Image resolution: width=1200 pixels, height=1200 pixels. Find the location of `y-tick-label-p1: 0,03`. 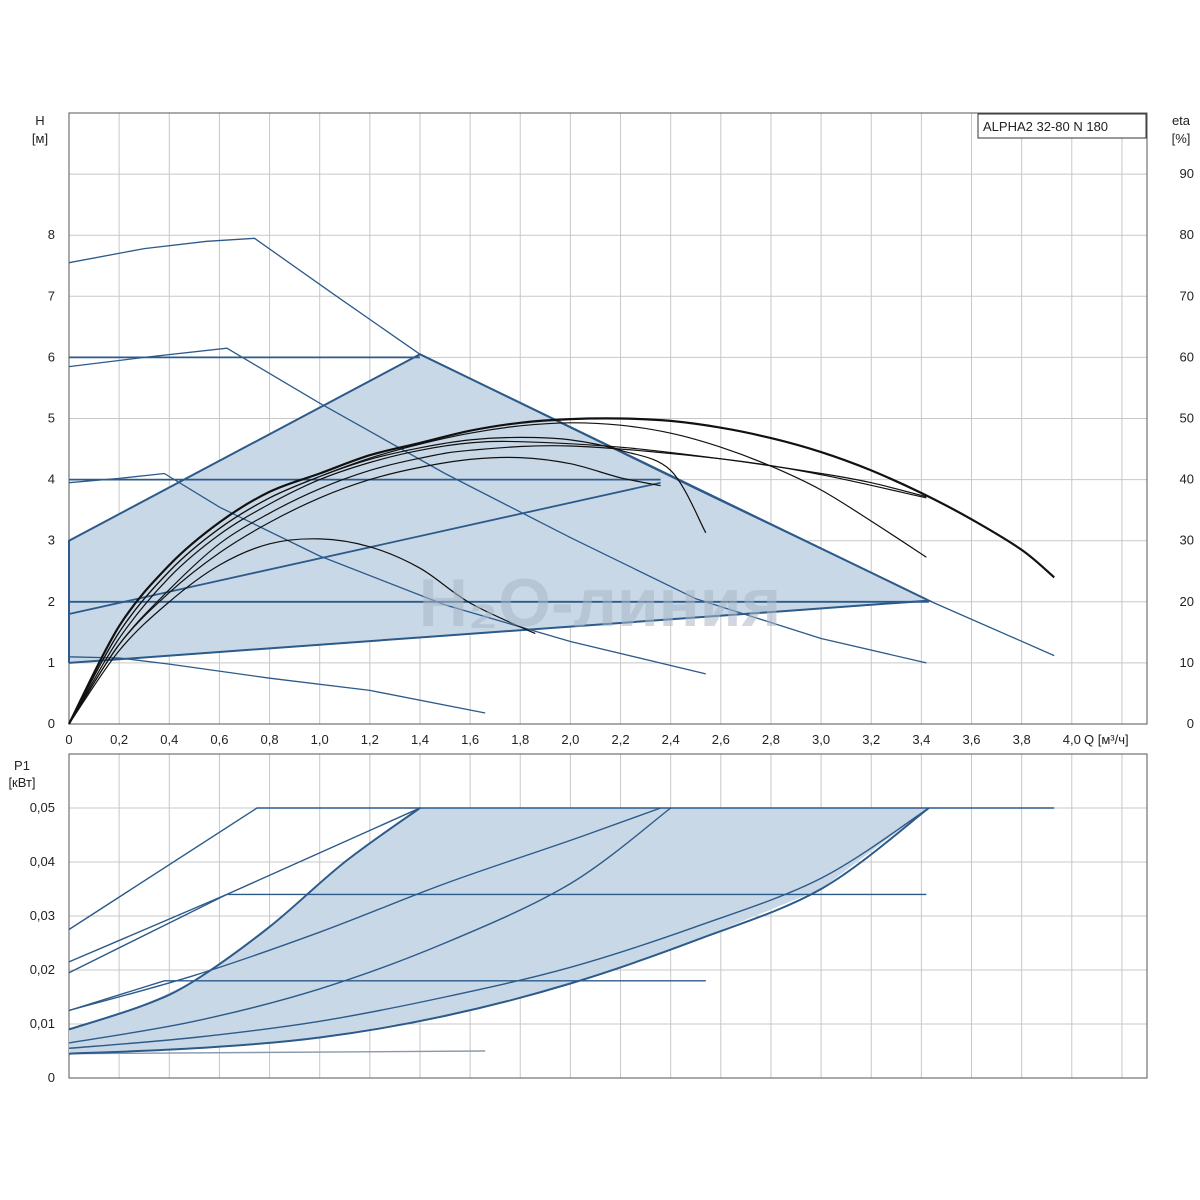

y-tick-label-p1: 0,03 is located at coordinates (42, 915).